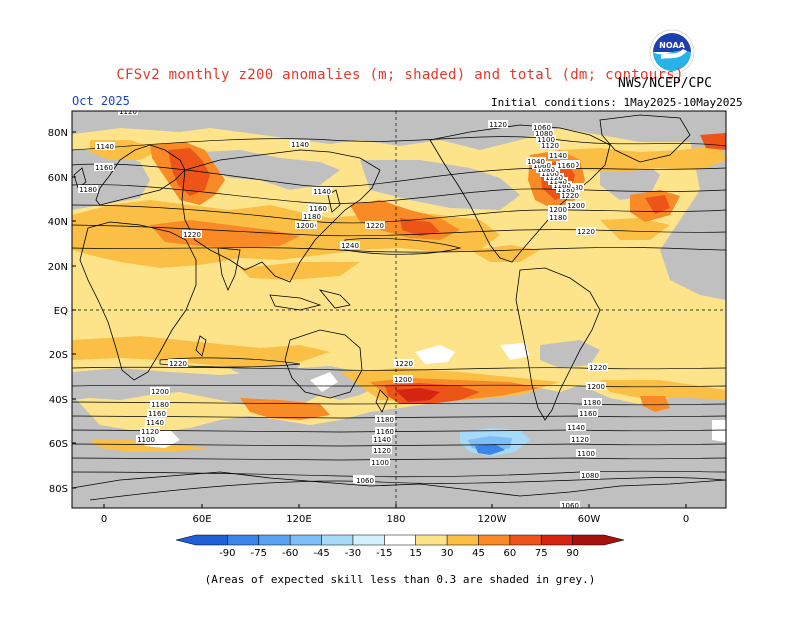 Image resolution: width=800 pixels, height=618 pixels. I want to click on lon-label: 180, so click(395, 519).